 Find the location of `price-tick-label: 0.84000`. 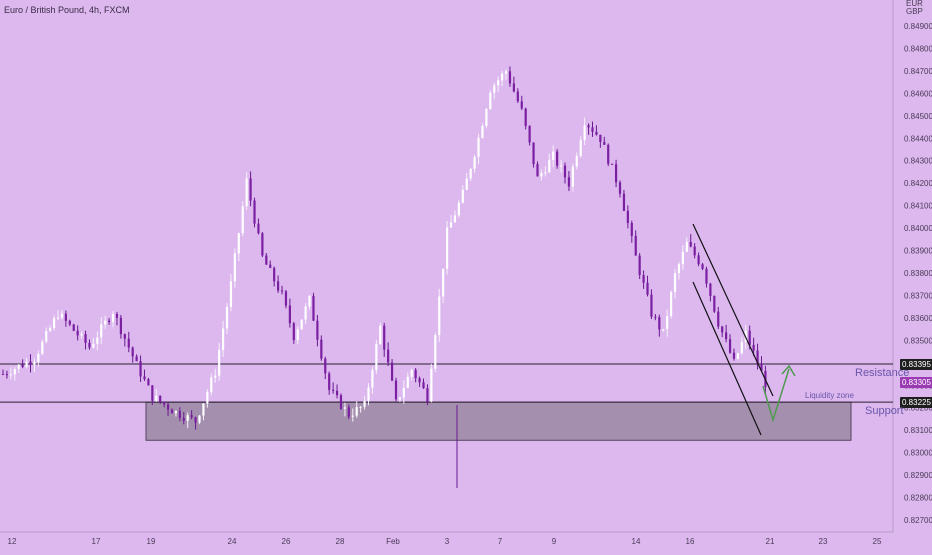

price-tick-label: 0.84000 is located at coordinates (918, 228).